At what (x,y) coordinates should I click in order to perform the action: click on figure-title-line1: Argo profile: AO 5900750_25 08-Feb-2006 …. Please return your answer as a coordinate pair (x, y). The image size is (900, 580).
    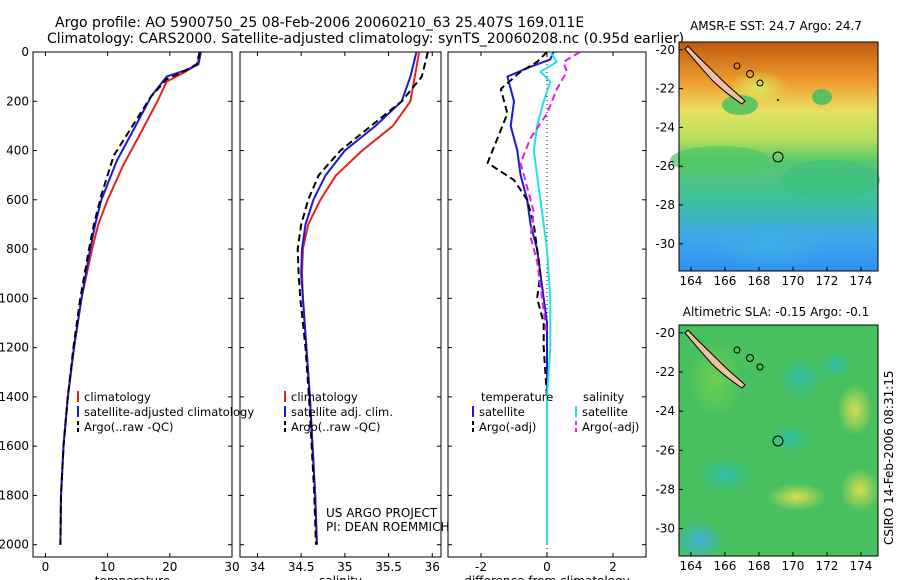
    Looking at the image, I should click on (319, 23).